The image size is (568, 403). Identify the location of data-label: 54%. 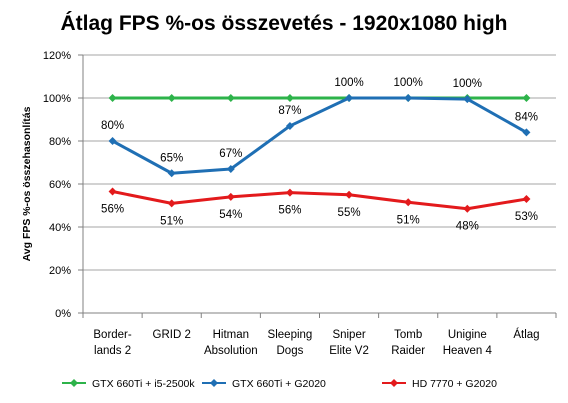
(230, 215).